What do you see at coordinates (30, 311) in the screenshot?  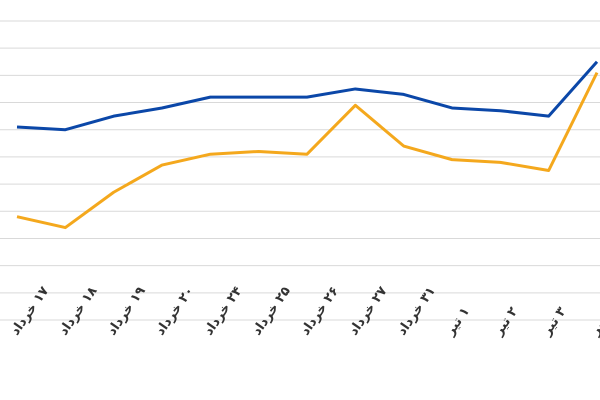 I see `x-tick-label: ۱۷ خرداد` at bounding box center [30, 311].